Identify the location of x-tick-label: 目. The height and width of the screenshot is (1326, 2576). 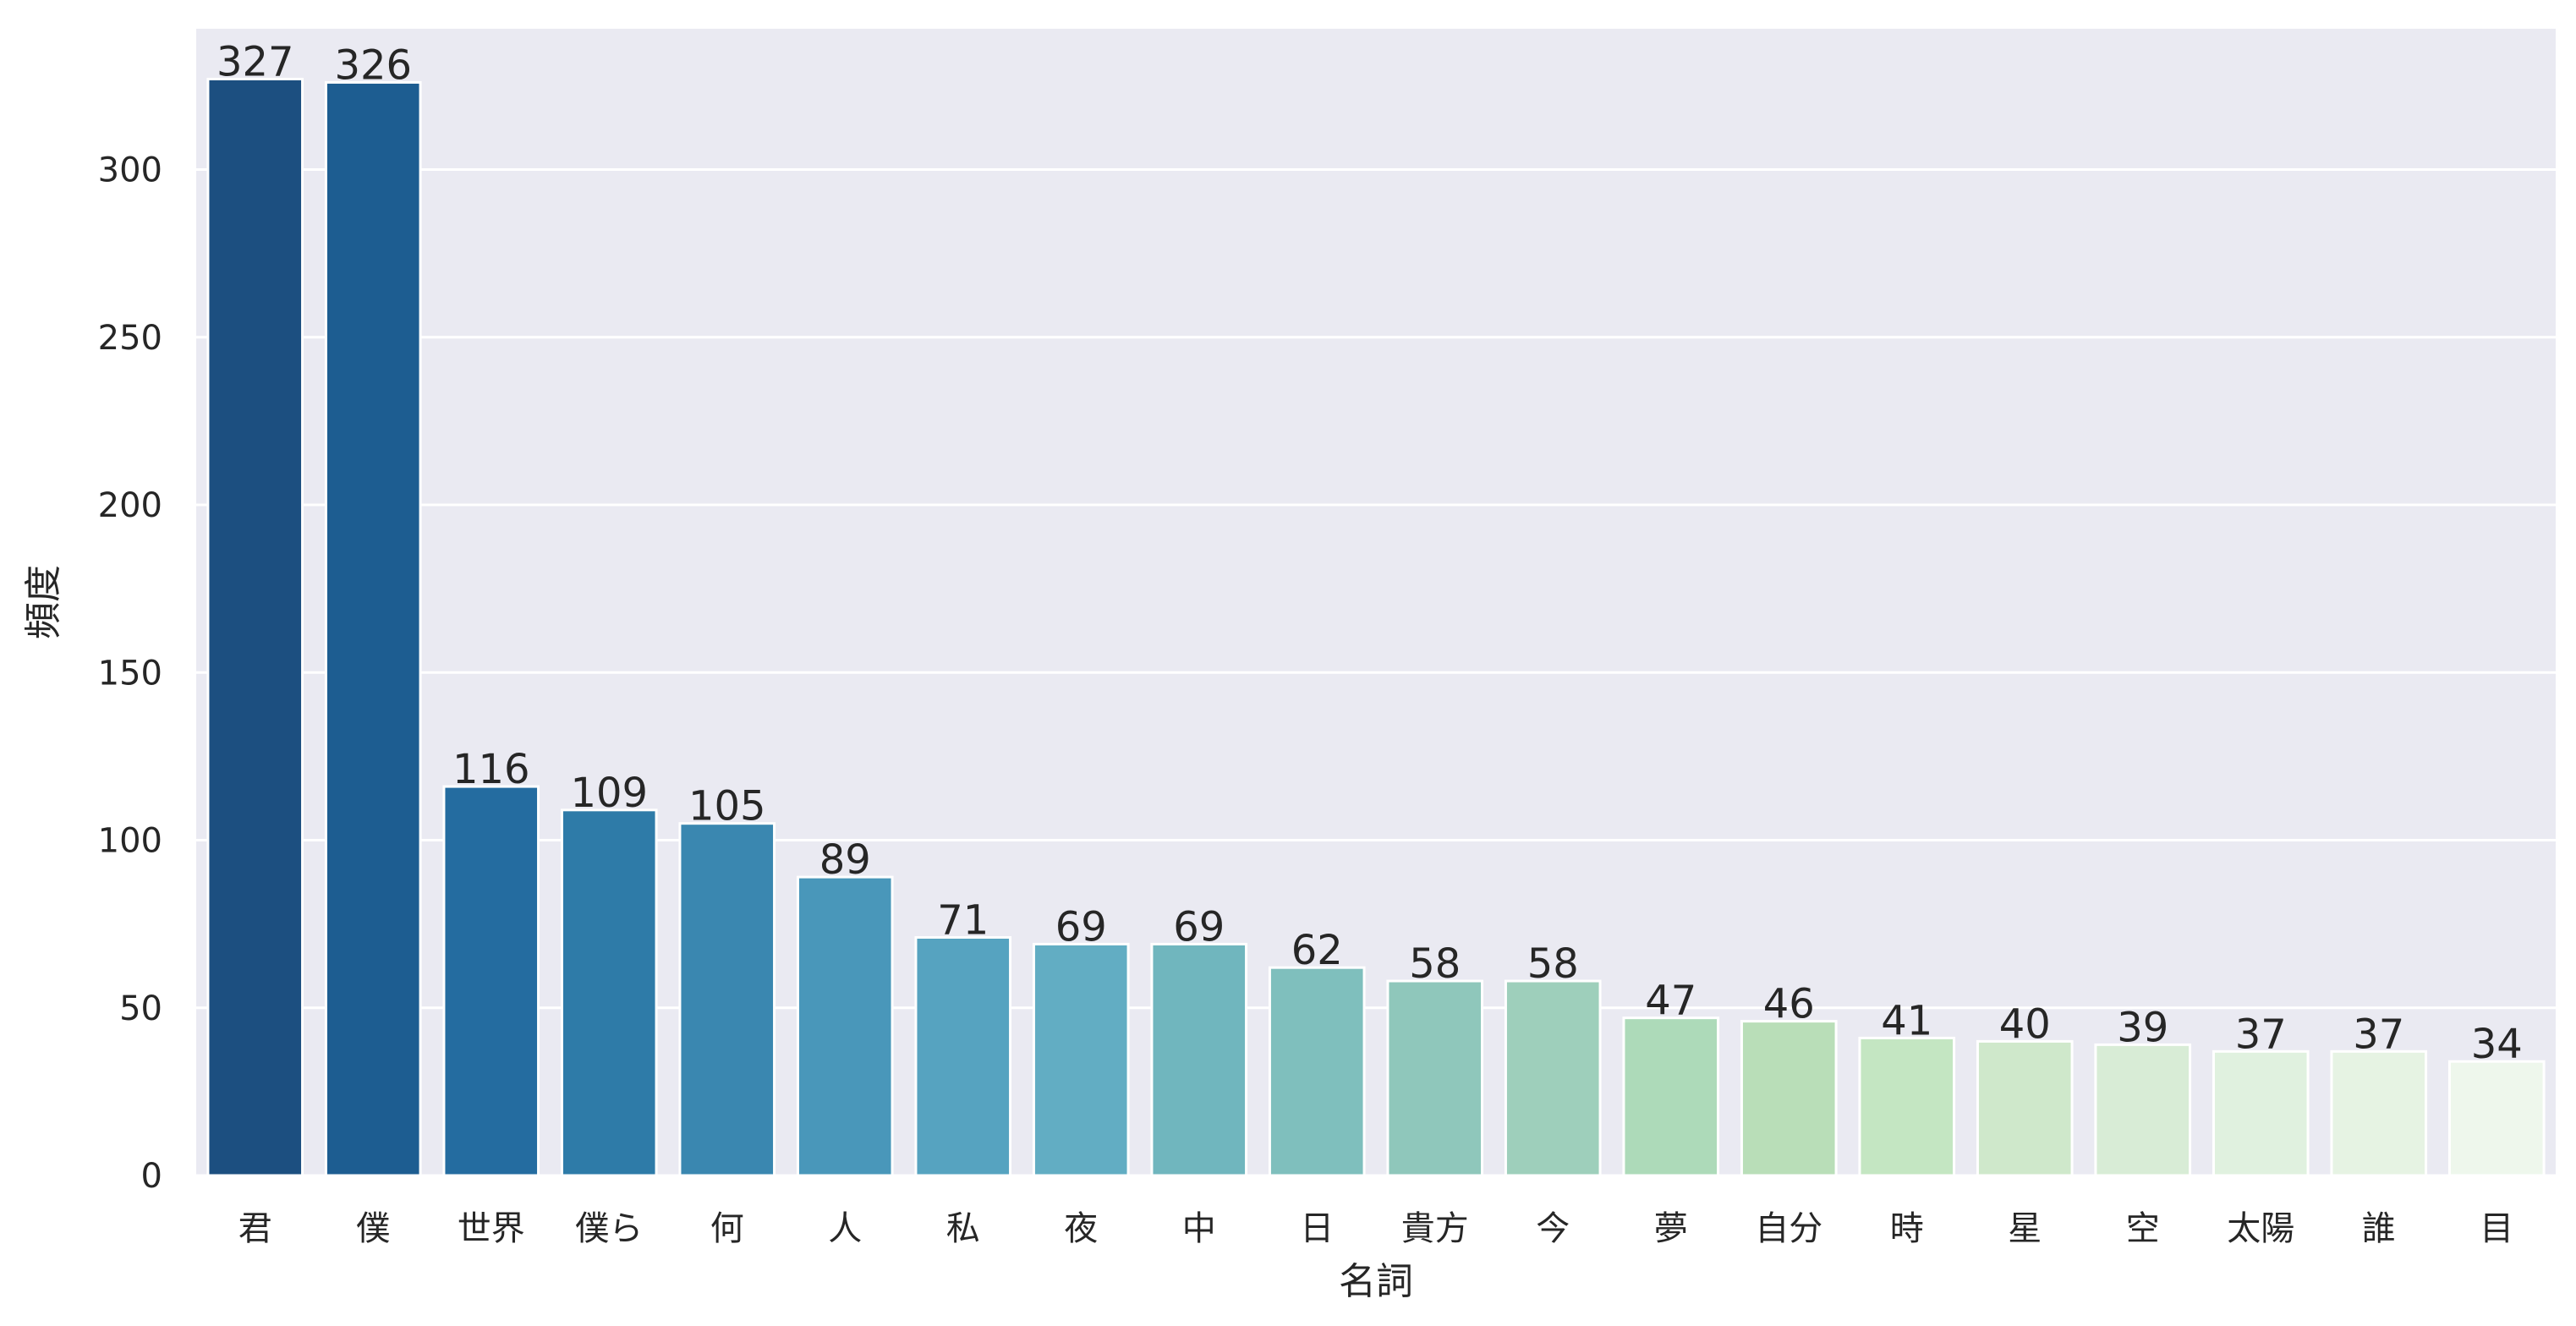
(2496, 1228).